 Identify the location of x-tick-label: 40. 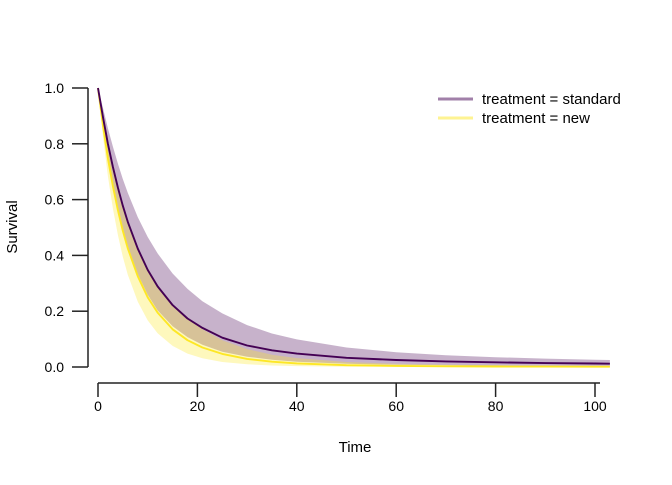
(297, 406).